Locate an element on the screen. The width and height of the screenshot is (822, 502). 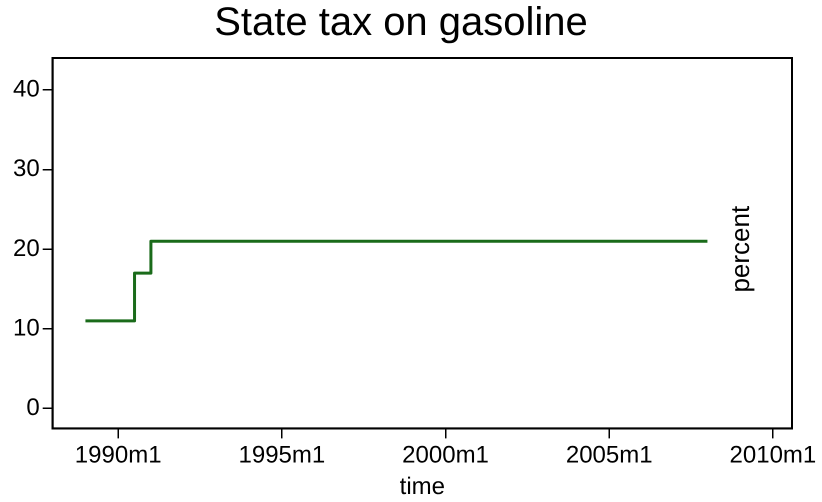
chart-title: State tax on gasoline is located at coordinates (401, 22).